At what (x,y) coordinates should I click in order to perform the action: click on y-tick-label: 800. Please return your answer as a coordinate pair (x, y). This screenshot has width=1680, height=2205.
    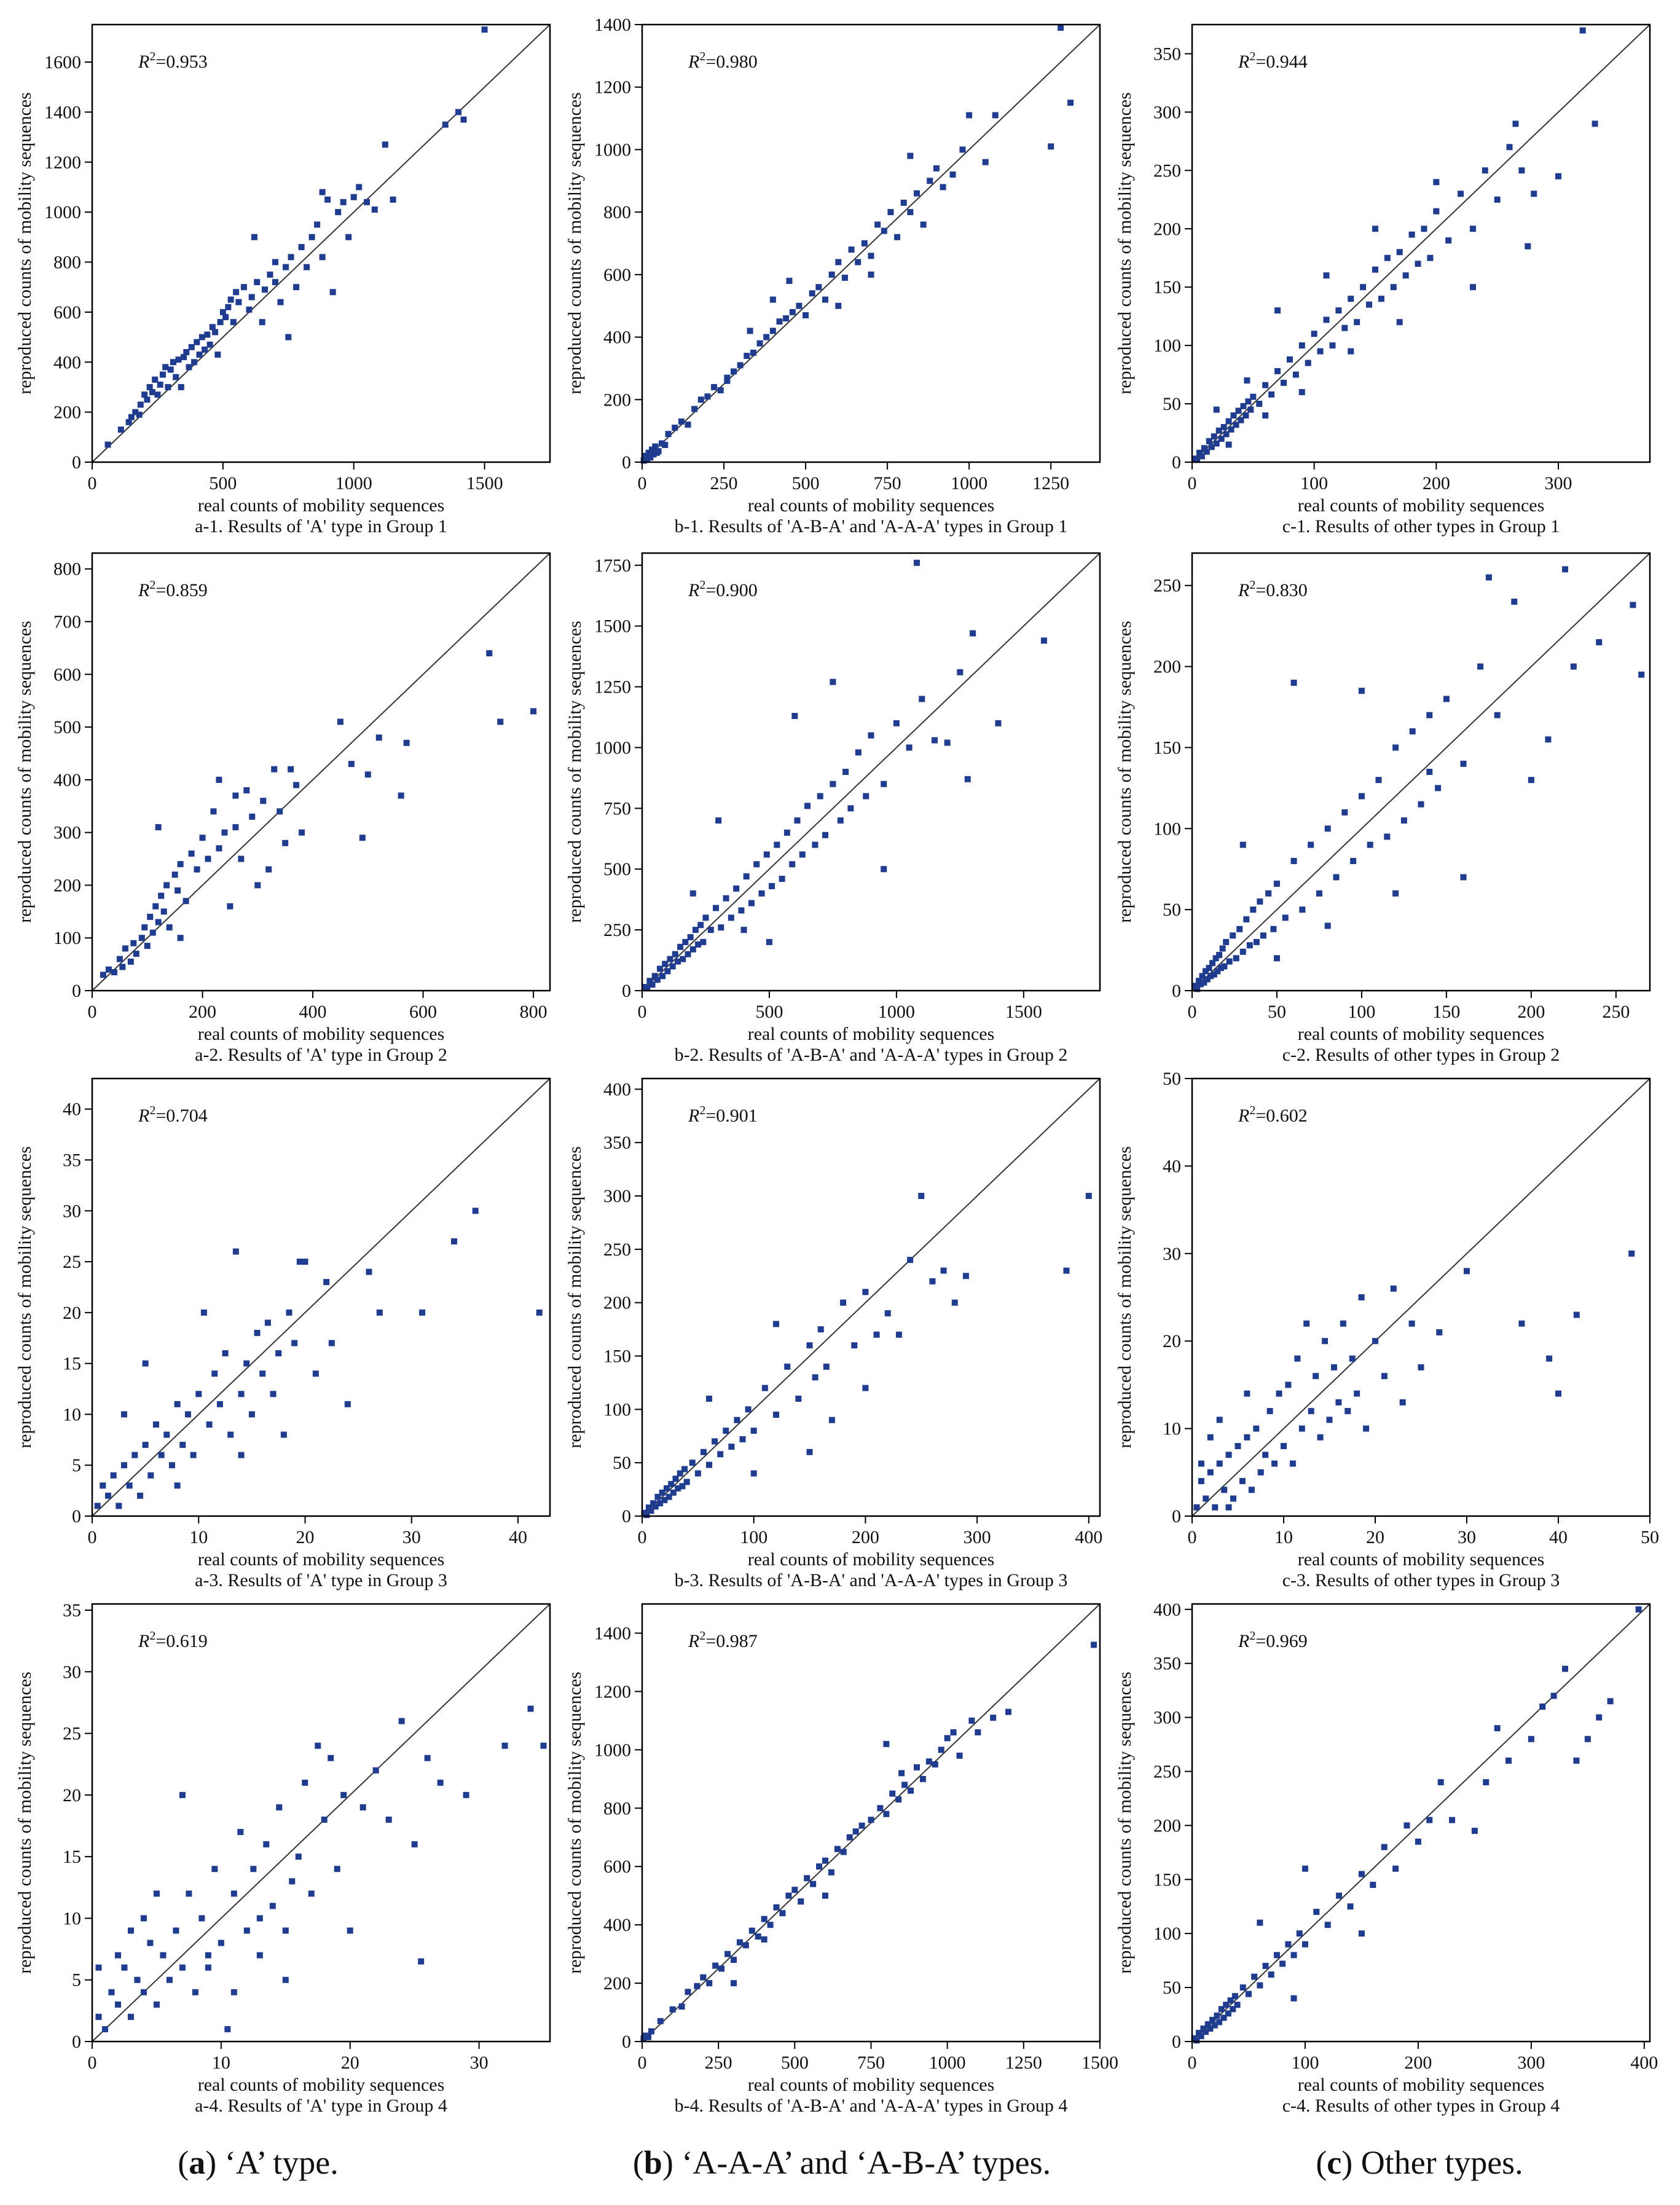
    Looking at the image, I should click on (617, 1808).